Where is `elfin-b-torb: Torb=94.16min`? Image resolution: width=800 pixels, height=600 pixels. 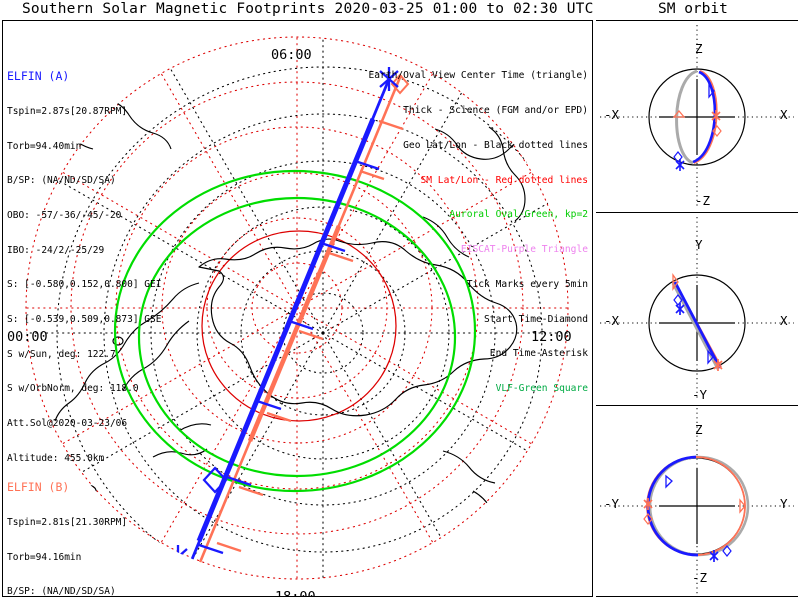 elfin-b-torb: Torb=94.16min is located at coordinates (44, 557).